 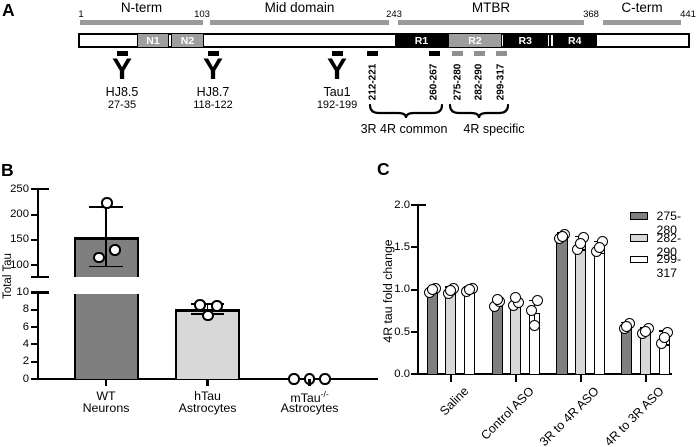 What do you see at coordinates (402, 373) in the screenshot?
I see `y-tick-label: 0.0` at bounding box center [402, 373].